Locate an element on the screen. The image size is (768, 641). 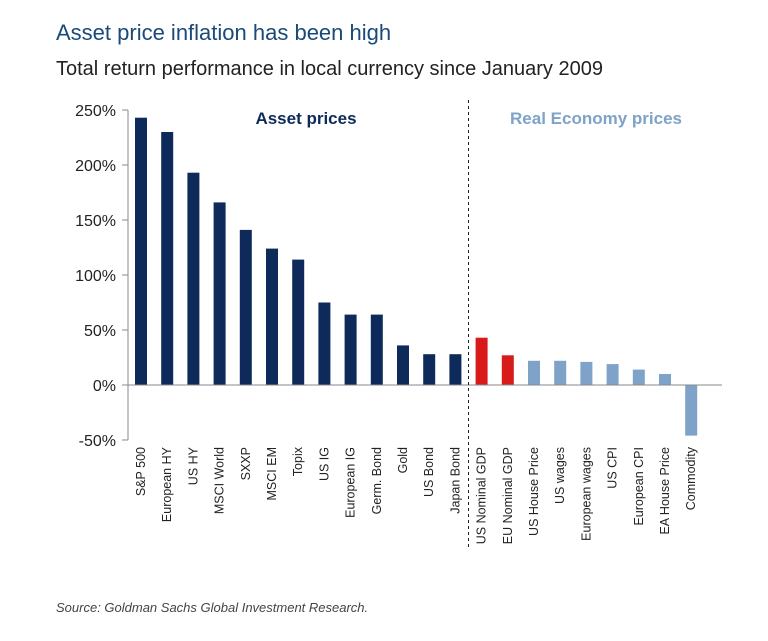
x-tick-label: US HY is located at coordinates (193, 465).